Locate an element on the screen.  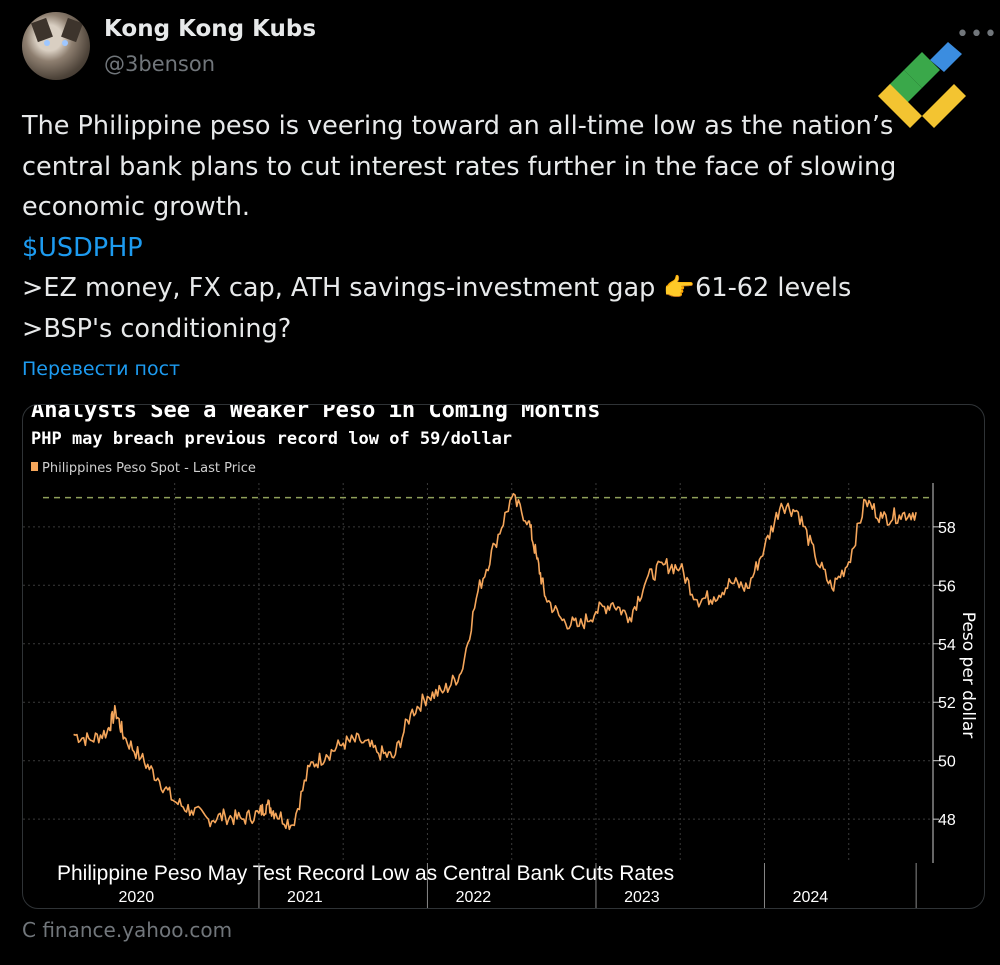
y-tick-label-54: 54 is located at coordinates (947, 645).